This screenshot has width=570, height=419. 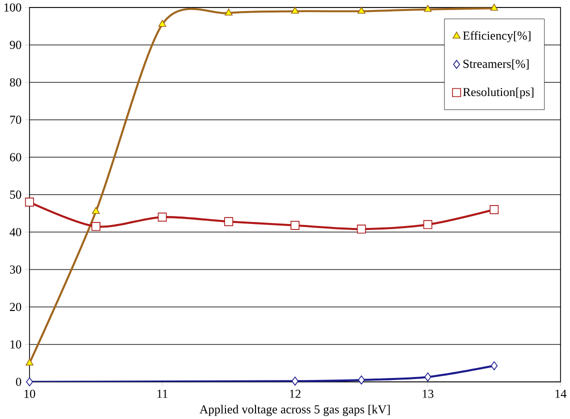 I want to click on x-tick-label: 12, so click(x=295, y=394).